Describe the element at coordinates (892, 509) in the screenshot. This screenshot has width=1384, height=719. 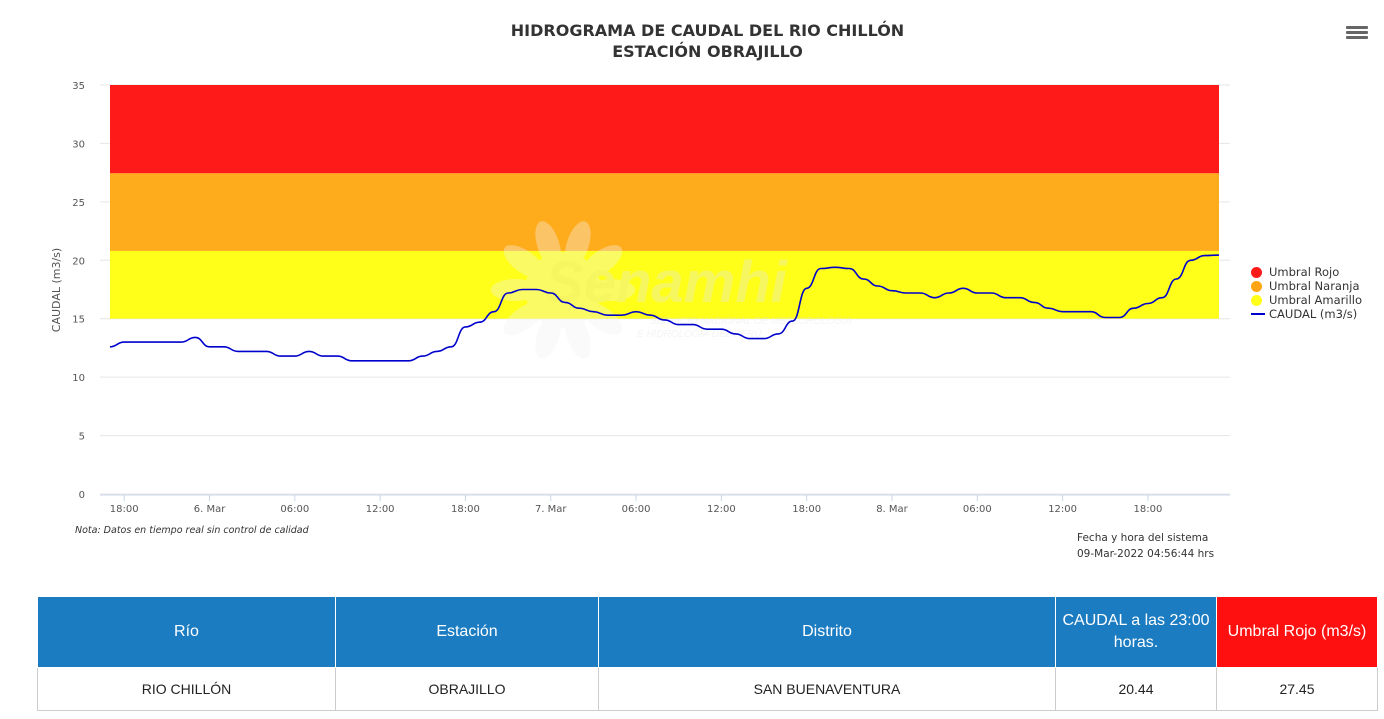
I see `x-tick-label: 8. Mar` at that location.